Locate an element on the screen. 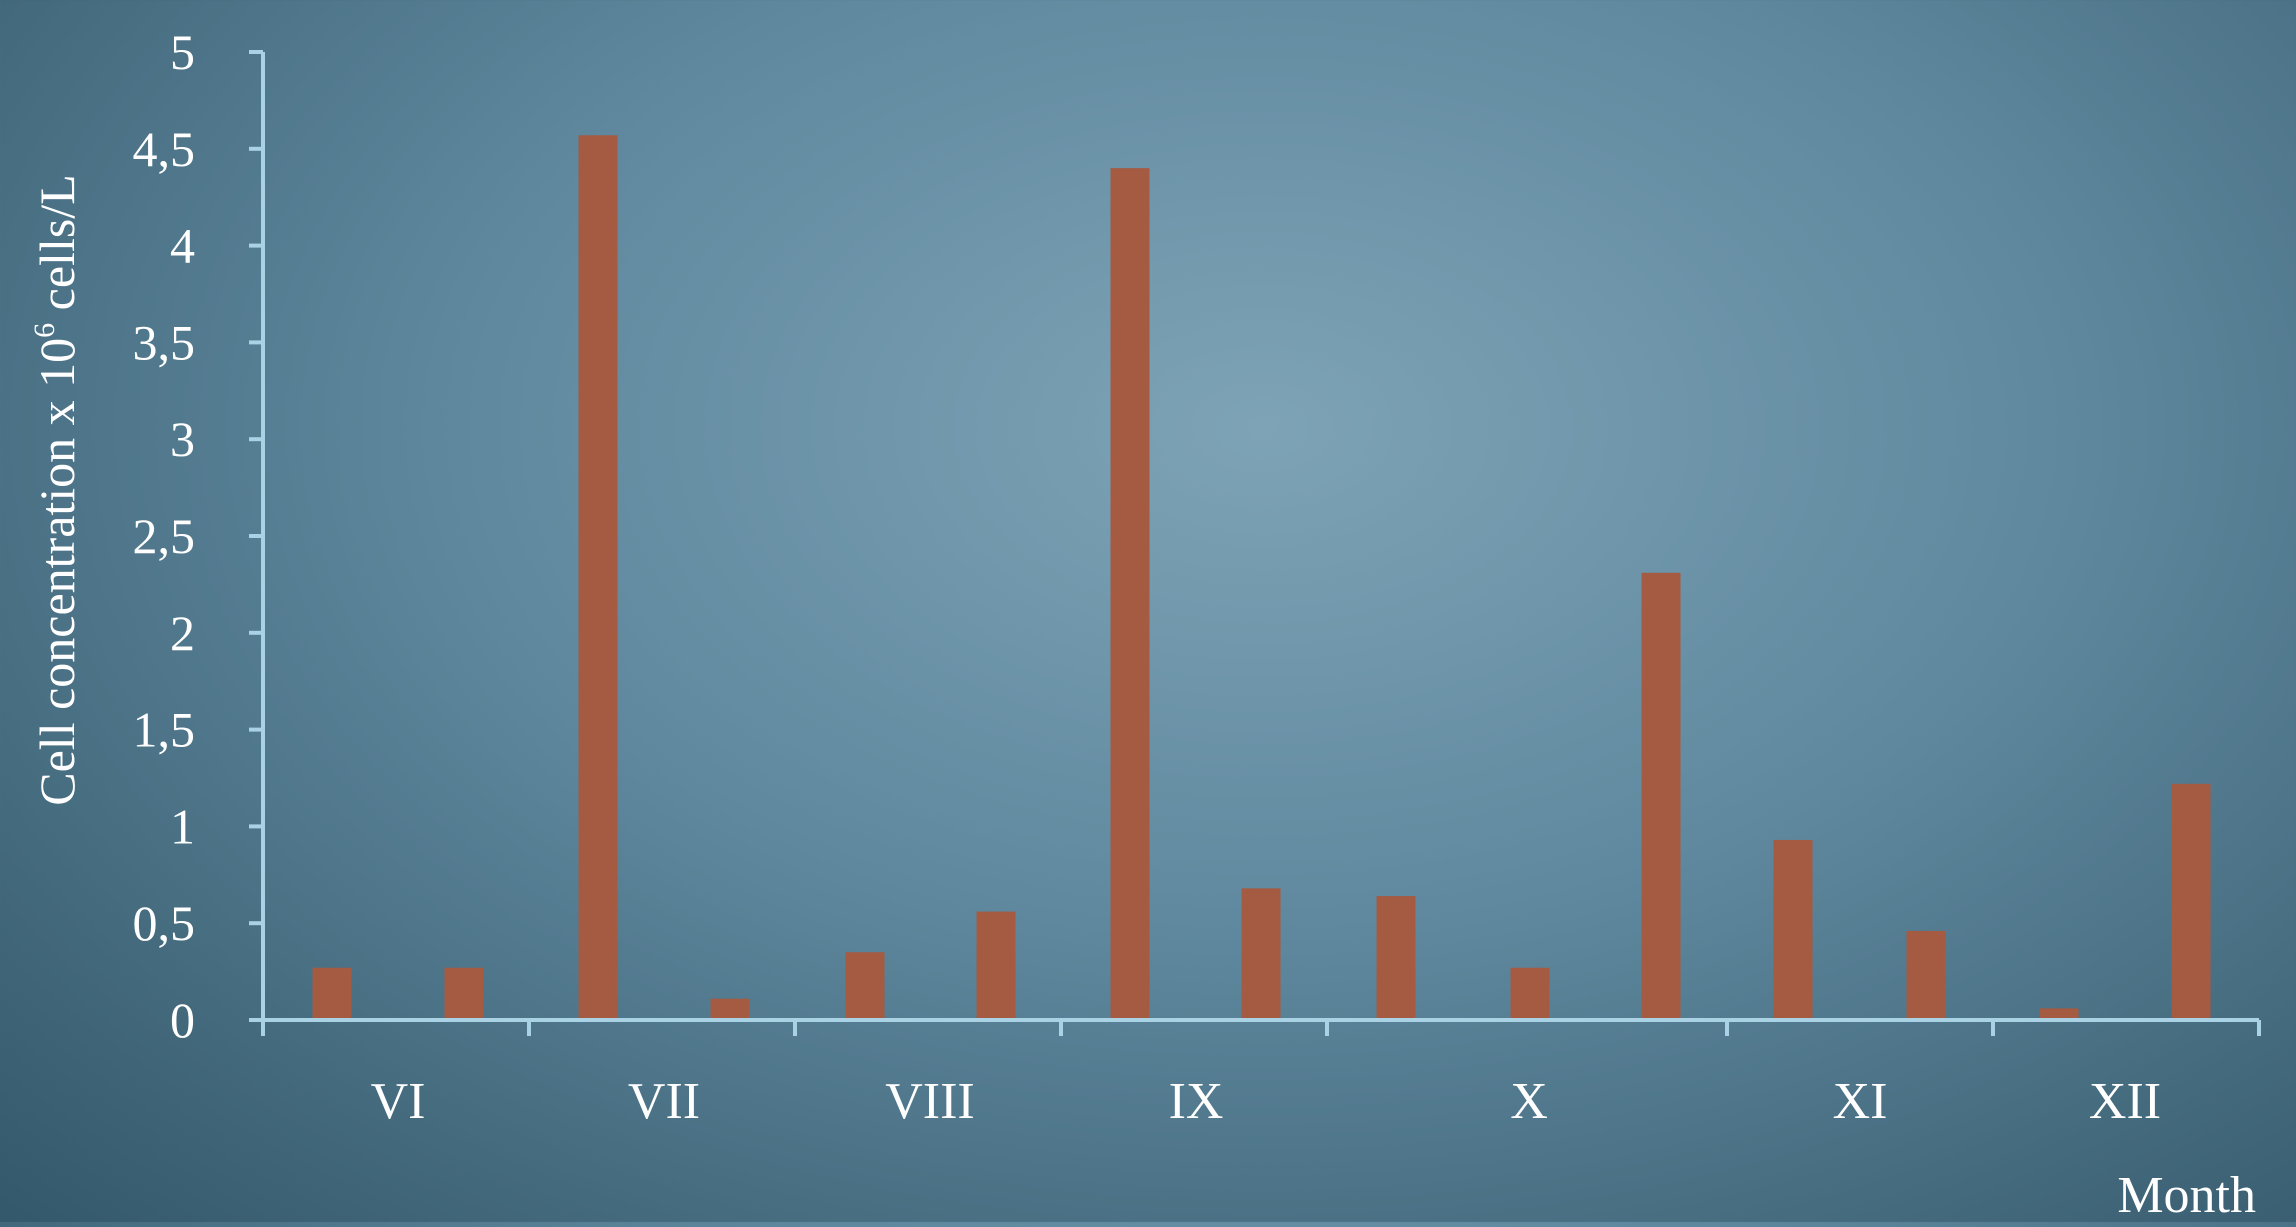  y-tick-label: 5 is located at coordinates (182, 52).